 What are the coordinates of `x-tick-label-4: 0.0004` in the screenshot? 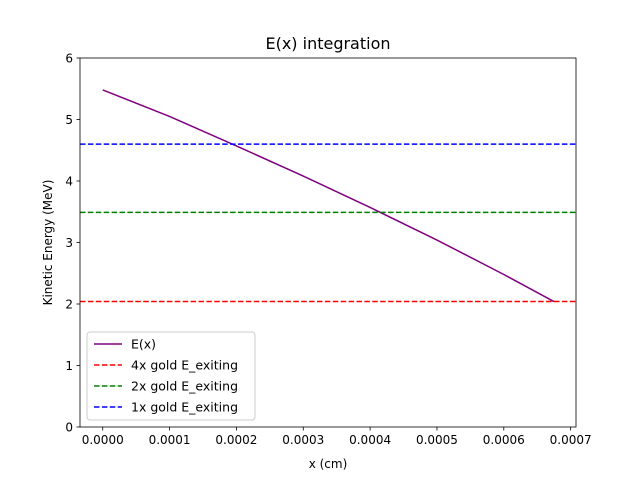 It's located at (370, 440).